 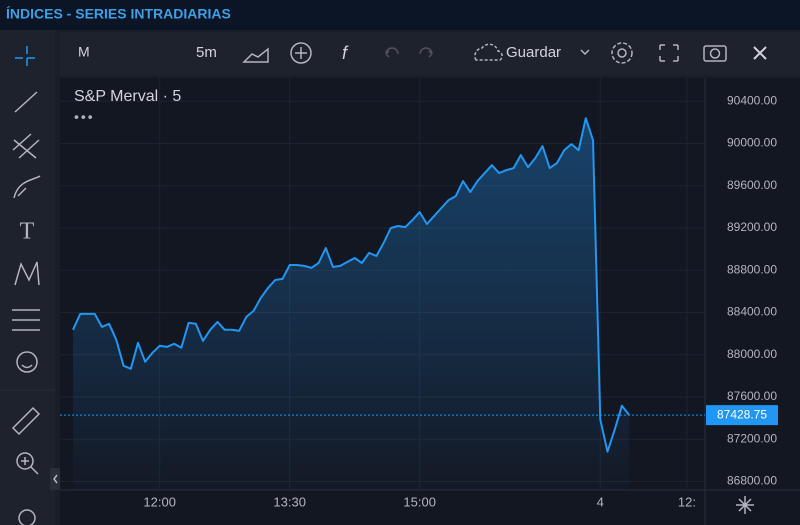 I want to click on toolbar, so click(x=430, y=53).